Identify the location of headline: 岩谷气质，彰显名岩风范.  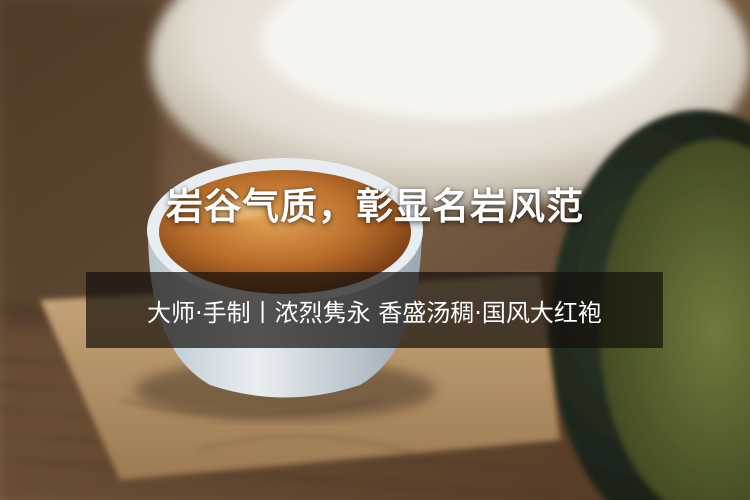
(375, 206).